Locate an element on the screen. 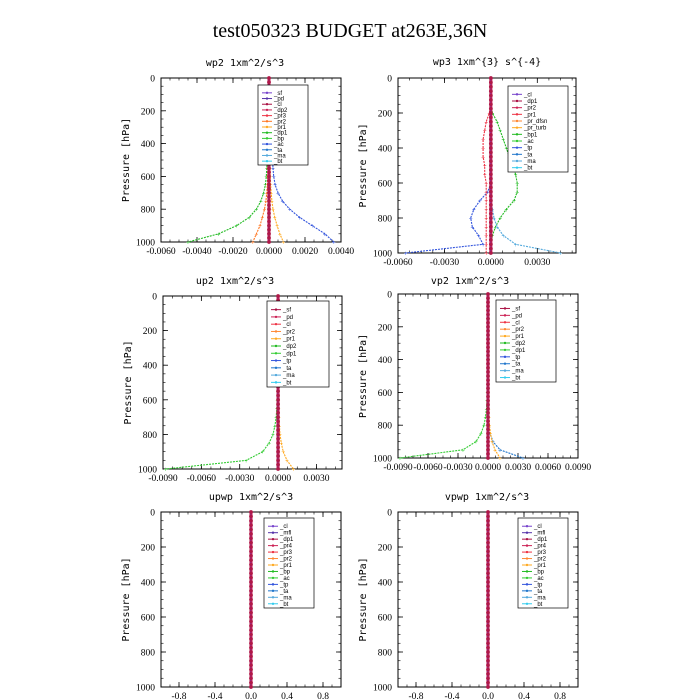 The width and height of the screenshot is (700, 700). legend-entry: _ma is located at coordinates (529, 162).